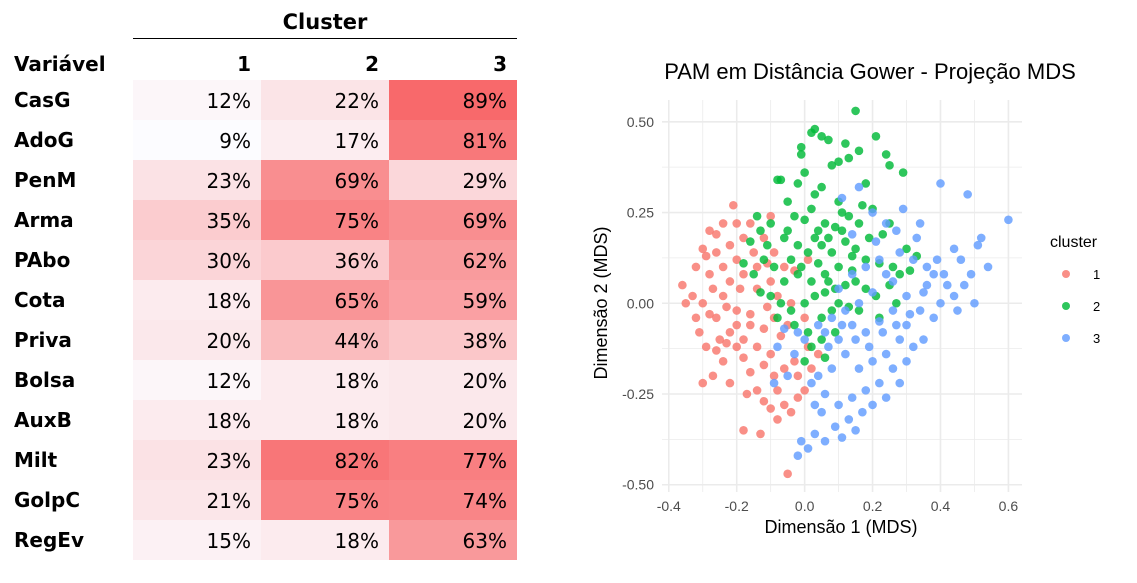  I want to click on table-cell-cluster-3: 62%, so click(453, 260).